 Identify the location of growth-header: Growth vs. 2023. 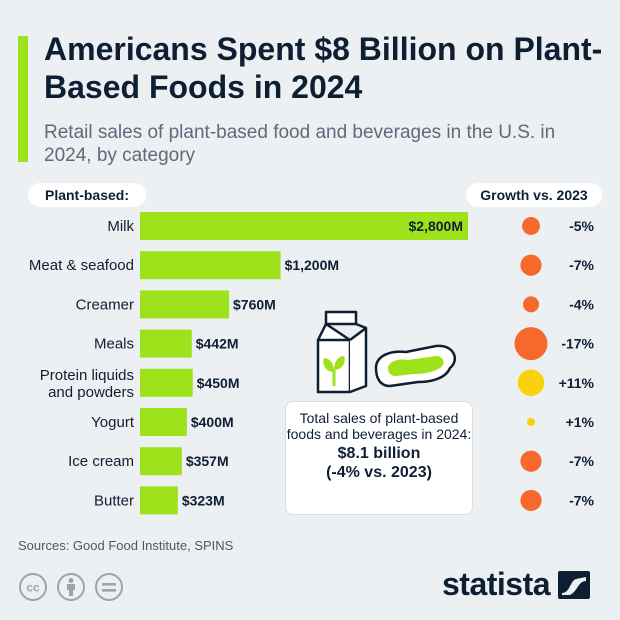
(534, 195).